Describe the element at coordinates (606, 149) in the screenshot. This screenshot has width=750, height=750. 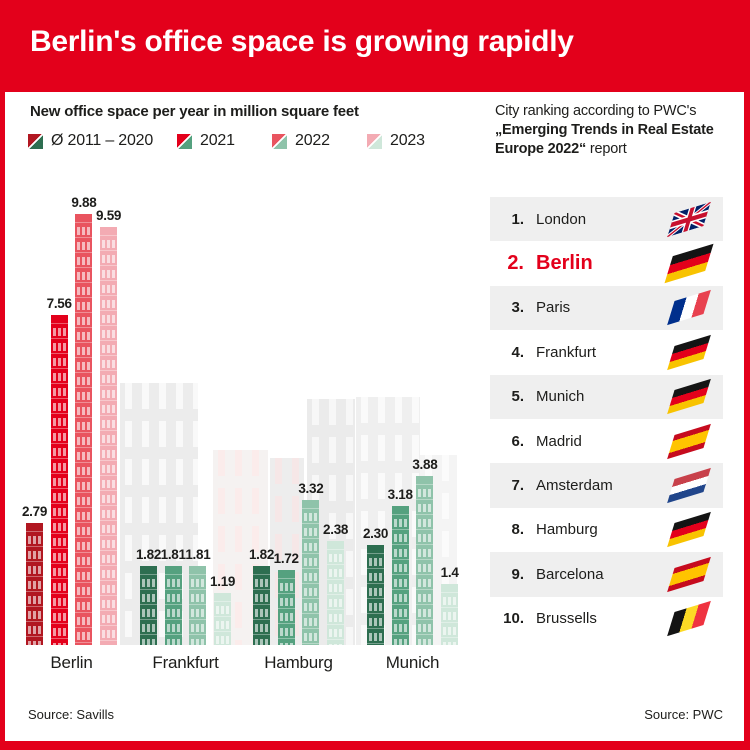
I see `ranking-heading-suffix: report` at that location.